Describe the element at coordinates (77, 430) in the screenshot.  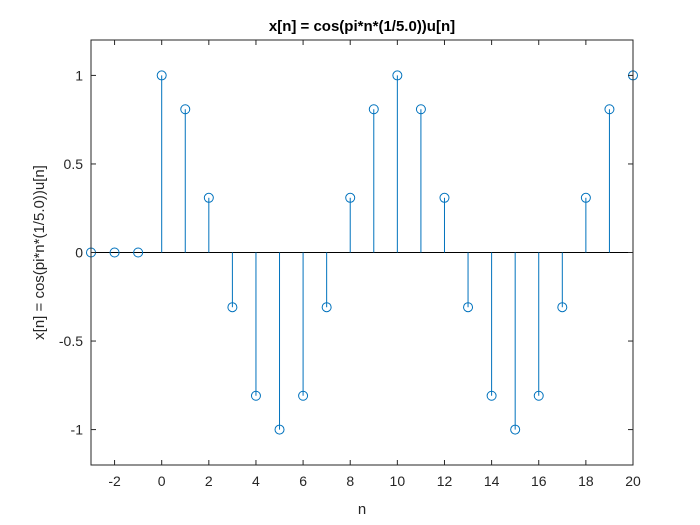
I see `y-tick-label: -1` at that location.